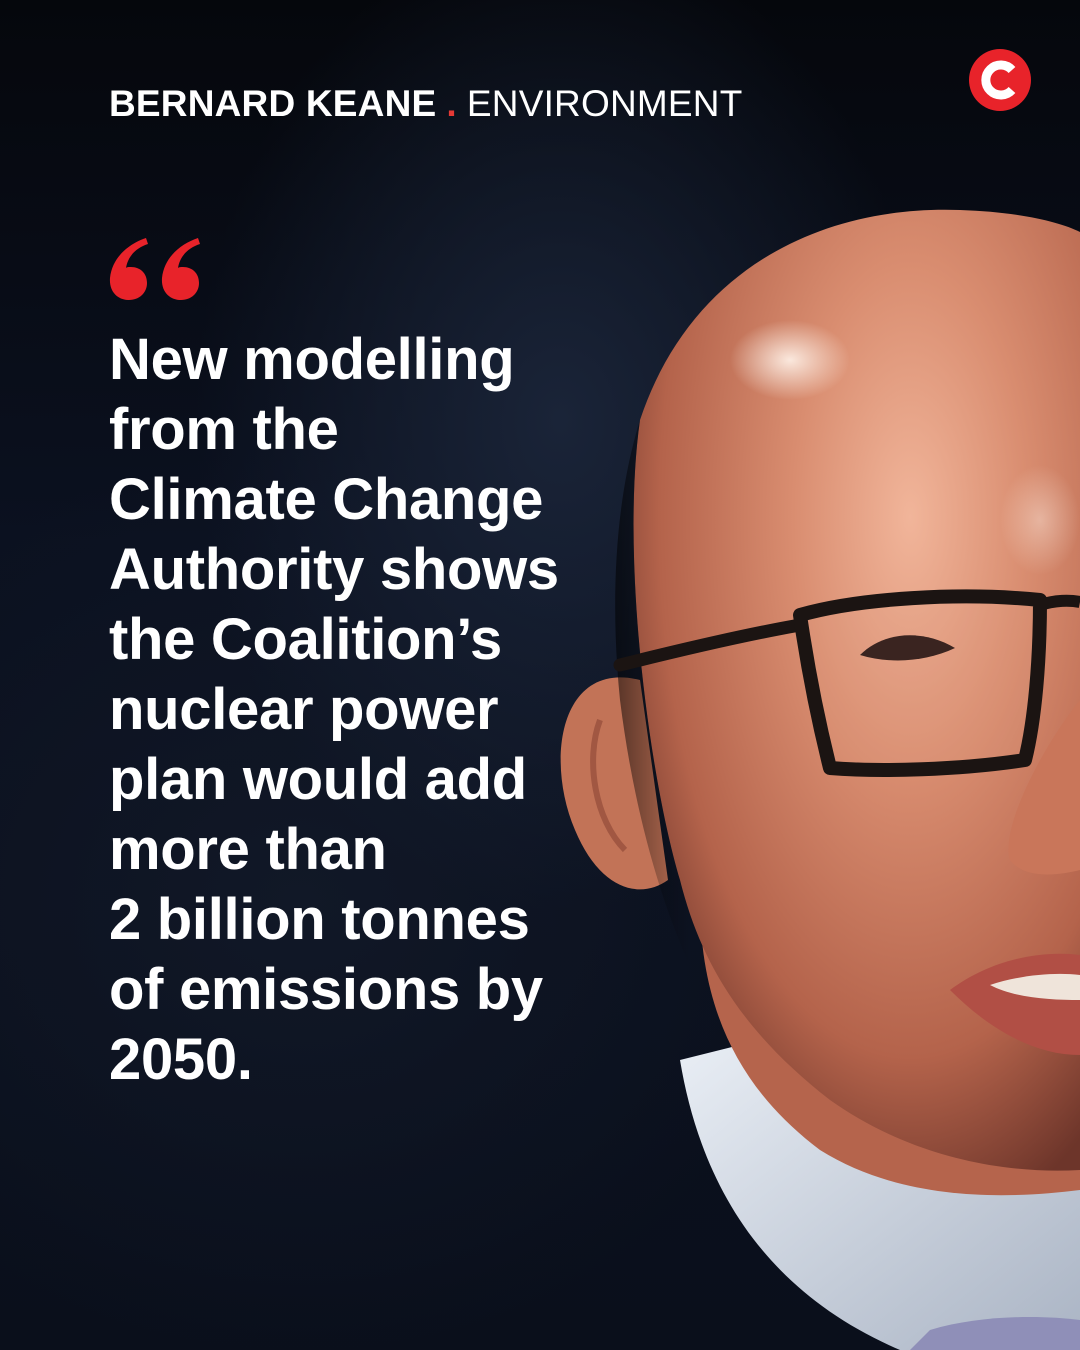 The height and width of the screenshot is (1350, 1080). I want to click on crikey-c-logo-icon, so click(1000, 80).